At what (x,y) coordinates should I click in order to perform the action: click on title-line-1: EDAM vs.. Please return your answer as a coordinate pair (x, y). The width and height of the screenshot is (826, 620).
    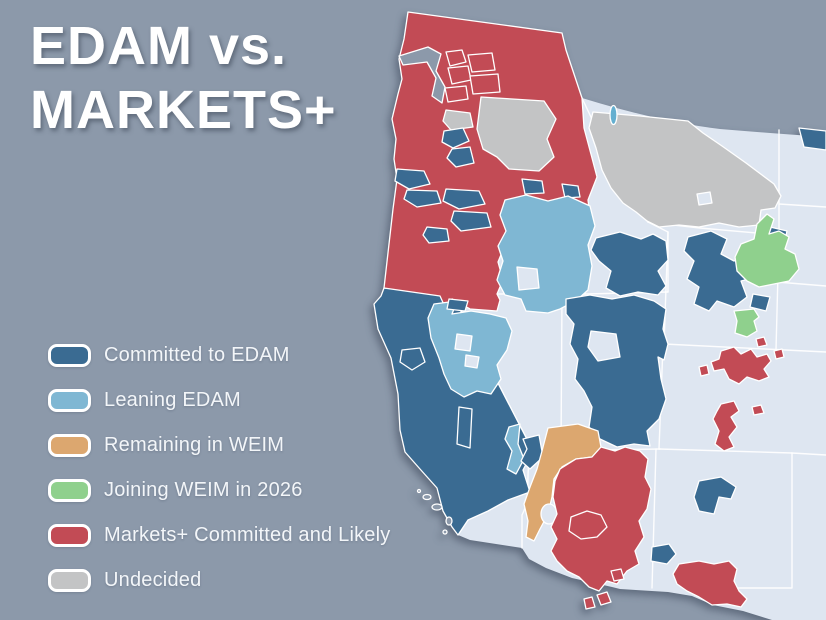
    Looking at the image, I should click on (159, 46).